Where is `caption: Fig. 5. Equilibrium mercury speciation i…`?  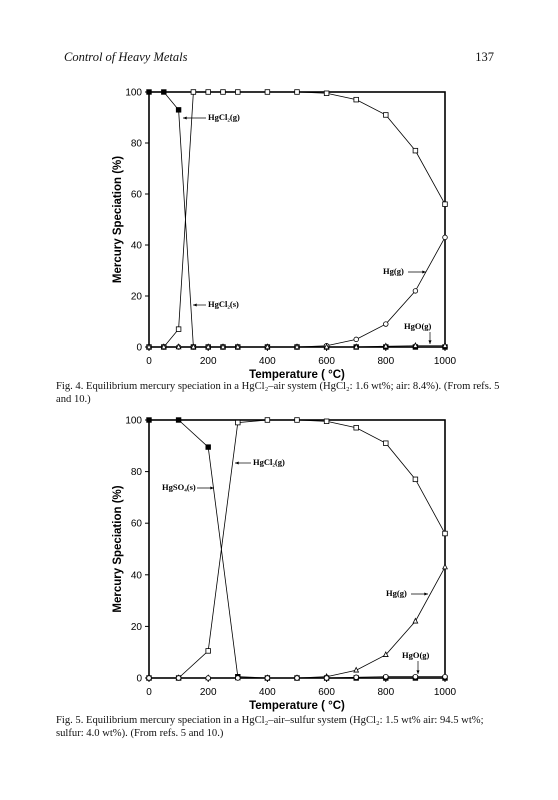 caption: Fig. 5. Equilibrium mercury speciation i… is located at coordinates (270, 727).